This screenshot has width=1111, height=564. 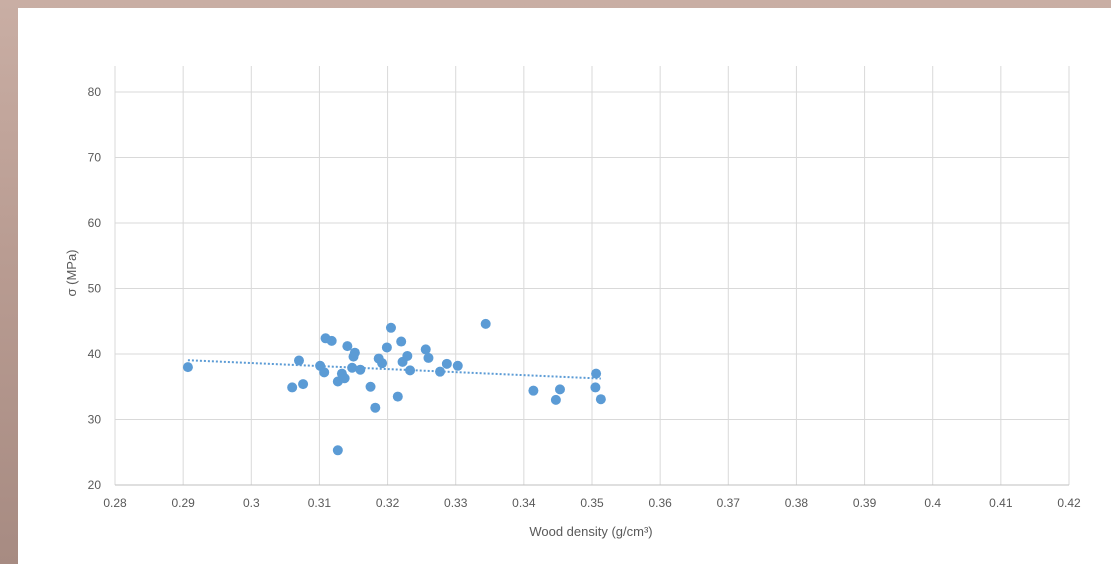 I want to click on x-tick-label: 0.41, so click(x=1001, y=503).